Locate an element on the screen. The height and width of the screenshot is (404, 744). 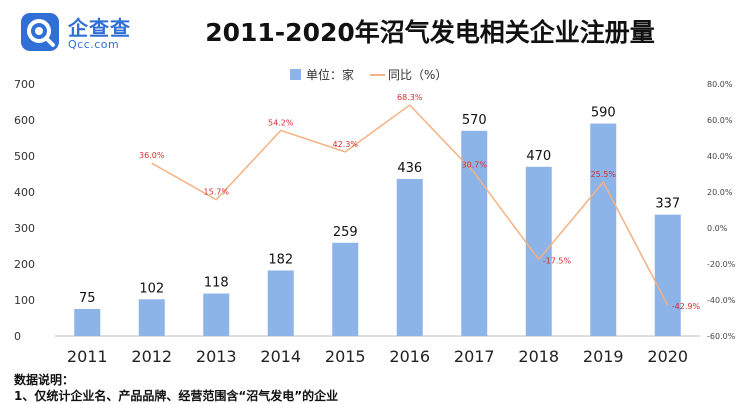
y-left-tick-label: 400 is located at coordinates (24, 192).